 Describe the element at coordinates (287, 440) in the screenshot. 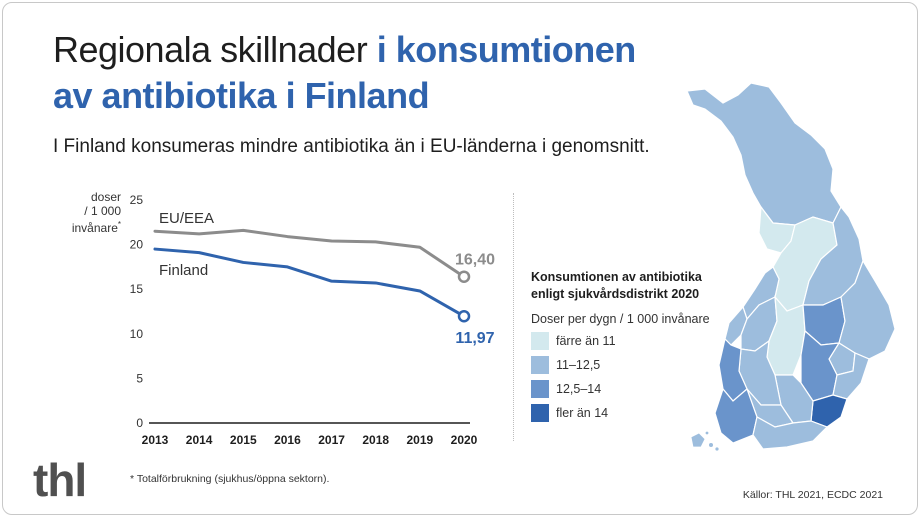

I see `x-tick-label: 2016` at that location.